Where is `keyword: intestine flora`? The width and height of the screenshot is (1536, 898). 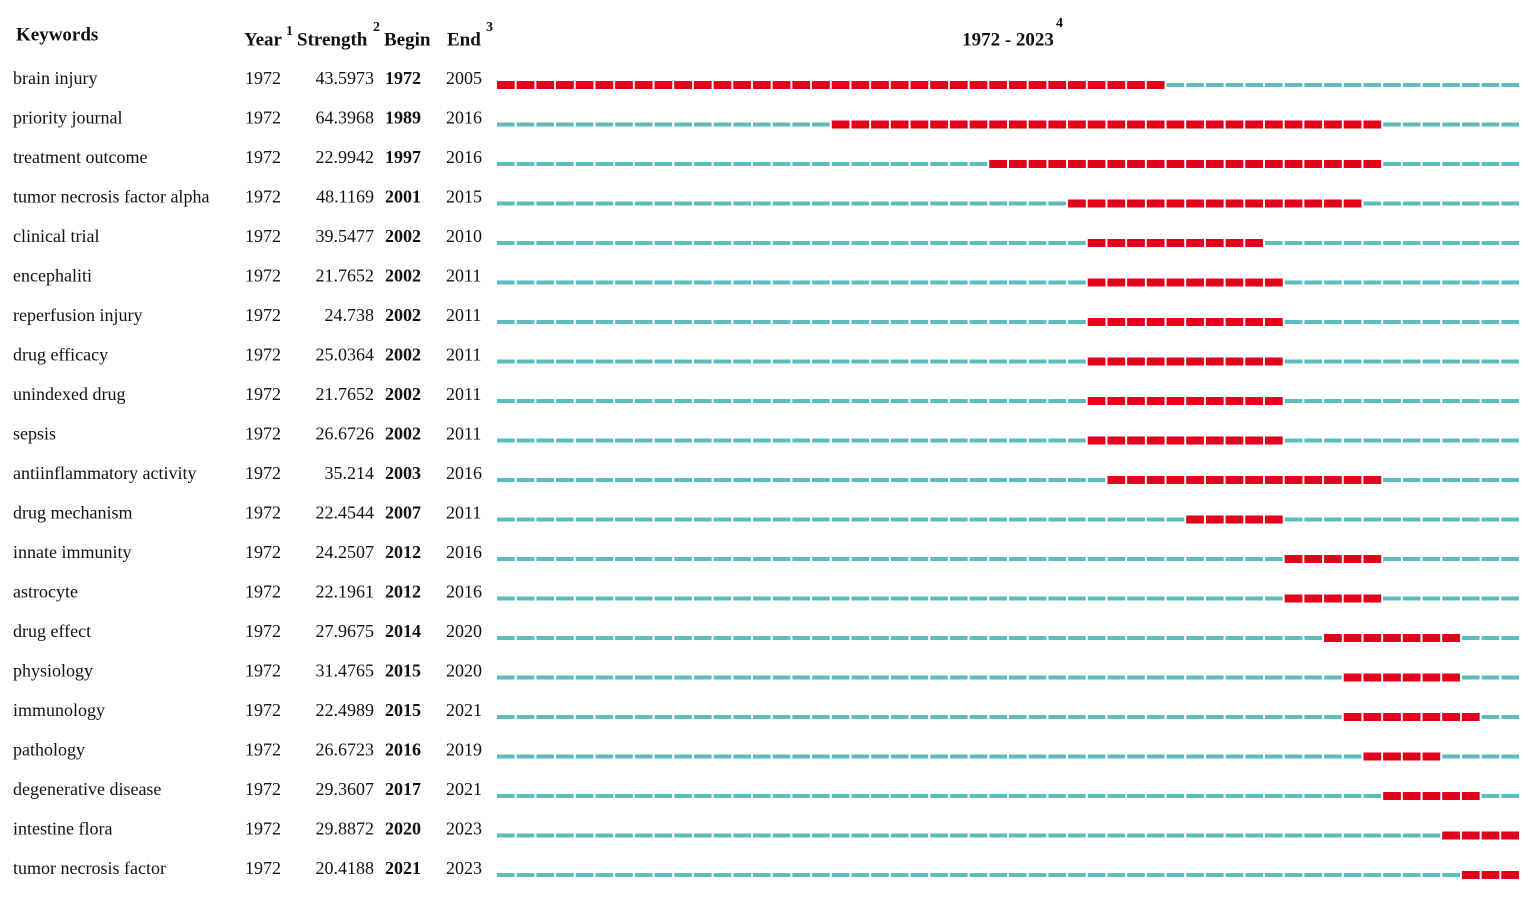
keyword: intestine flora is located at coordinates (62, 829).